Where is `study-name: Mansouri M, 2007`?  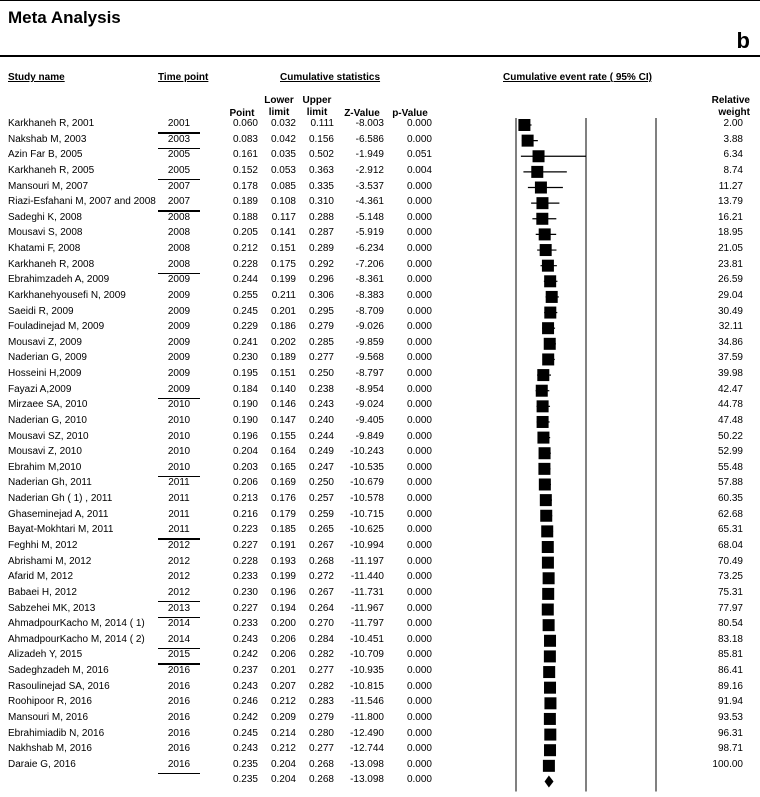 study-name: Mansouri M, 2007 is located at coordinates (48, 186).